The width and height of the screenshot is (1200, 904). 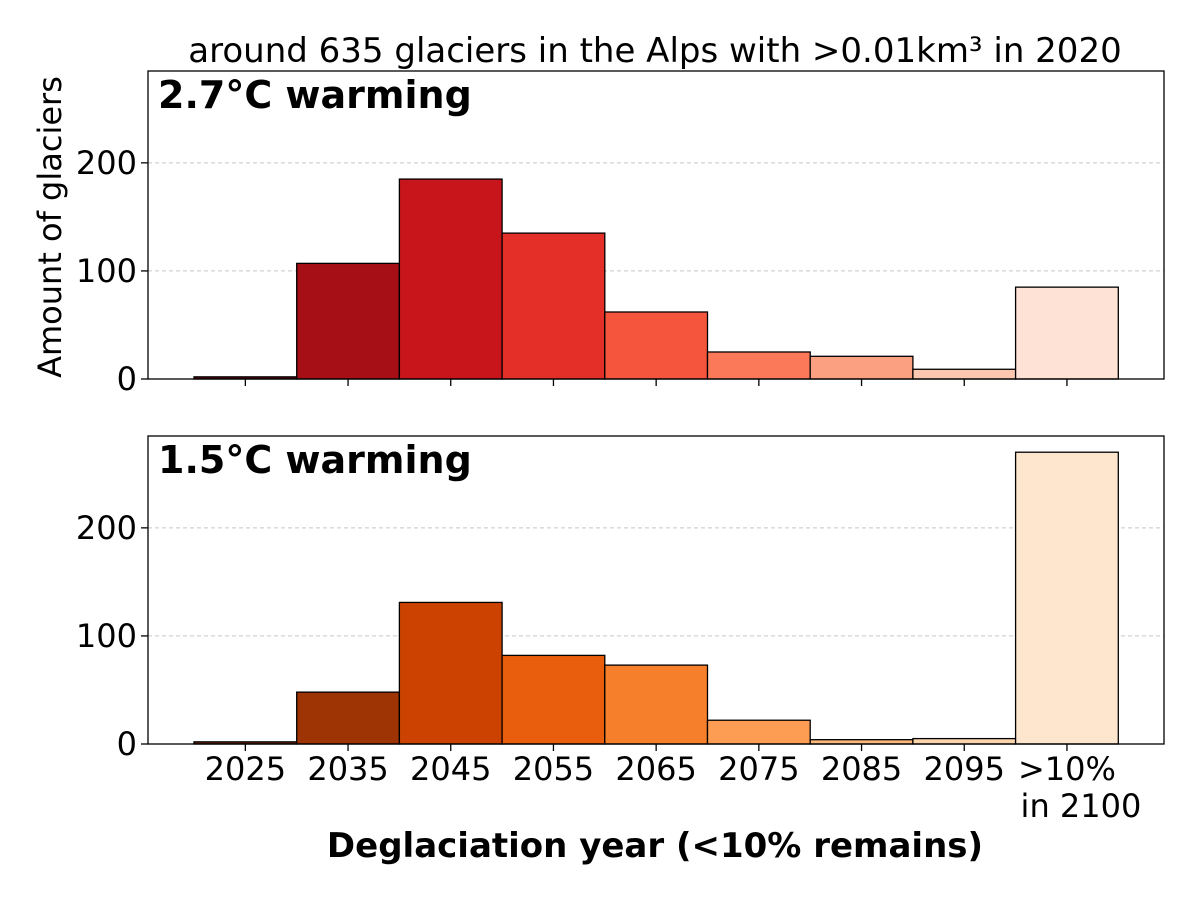 What do you see at coordinates (758, 769) in the screenshot?
I see `x-tick-label: 2075` at bounding box center [758, 769].